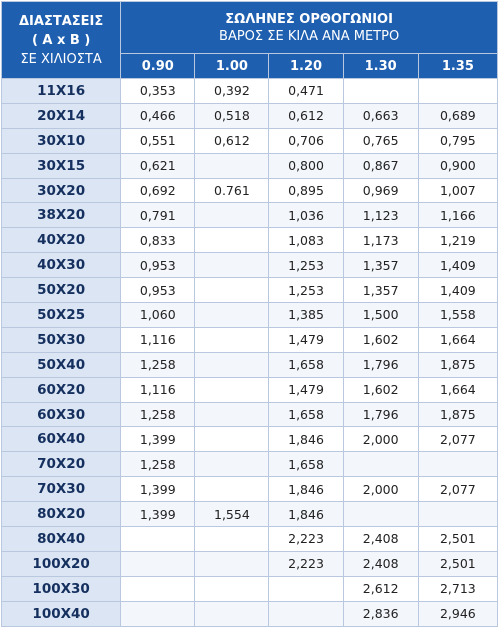 This screenshot has width=500, height=629. Describe the element at coordinates (232, 115) in the screenshot. I see `weight-cell: 0,518` at that location.